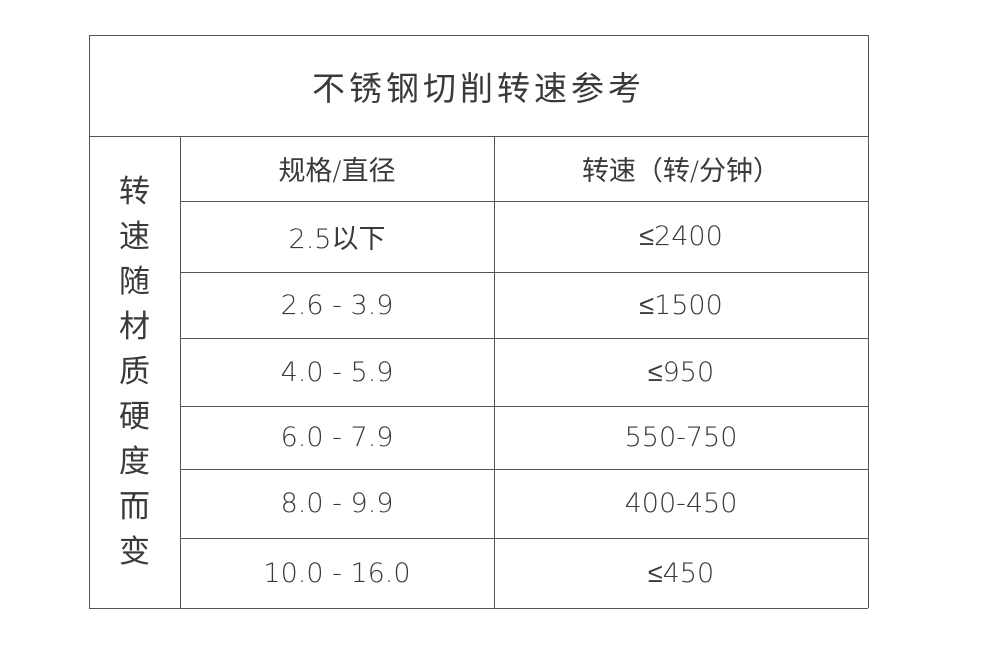 Image resolution: width=1000 pixels, height=649 pixels. Describe the element at coordinates (681, 171) in the screenshot. I see `header-speed: 转速（转/分钟）` at that location.